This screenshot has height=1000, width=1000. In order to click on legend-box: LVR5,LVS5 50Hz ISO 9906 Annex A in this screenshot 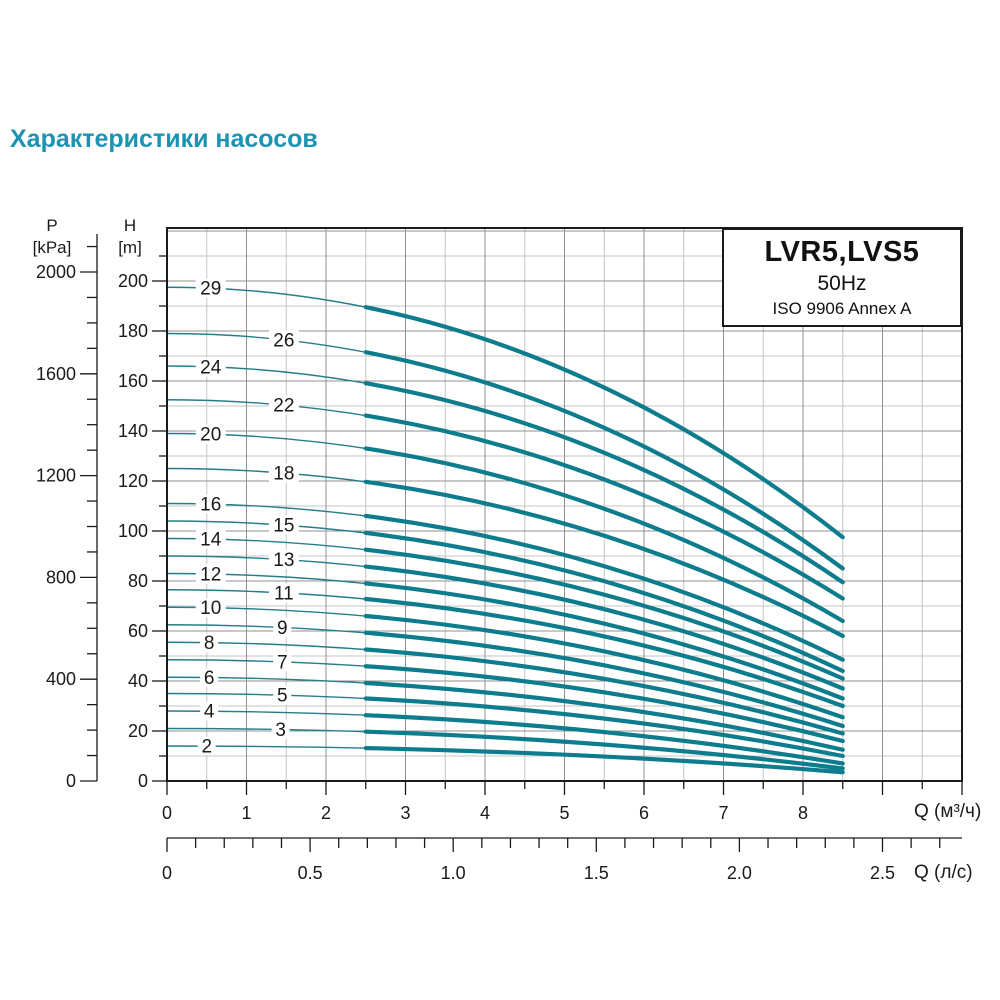, I will do `click(842, 277)`.